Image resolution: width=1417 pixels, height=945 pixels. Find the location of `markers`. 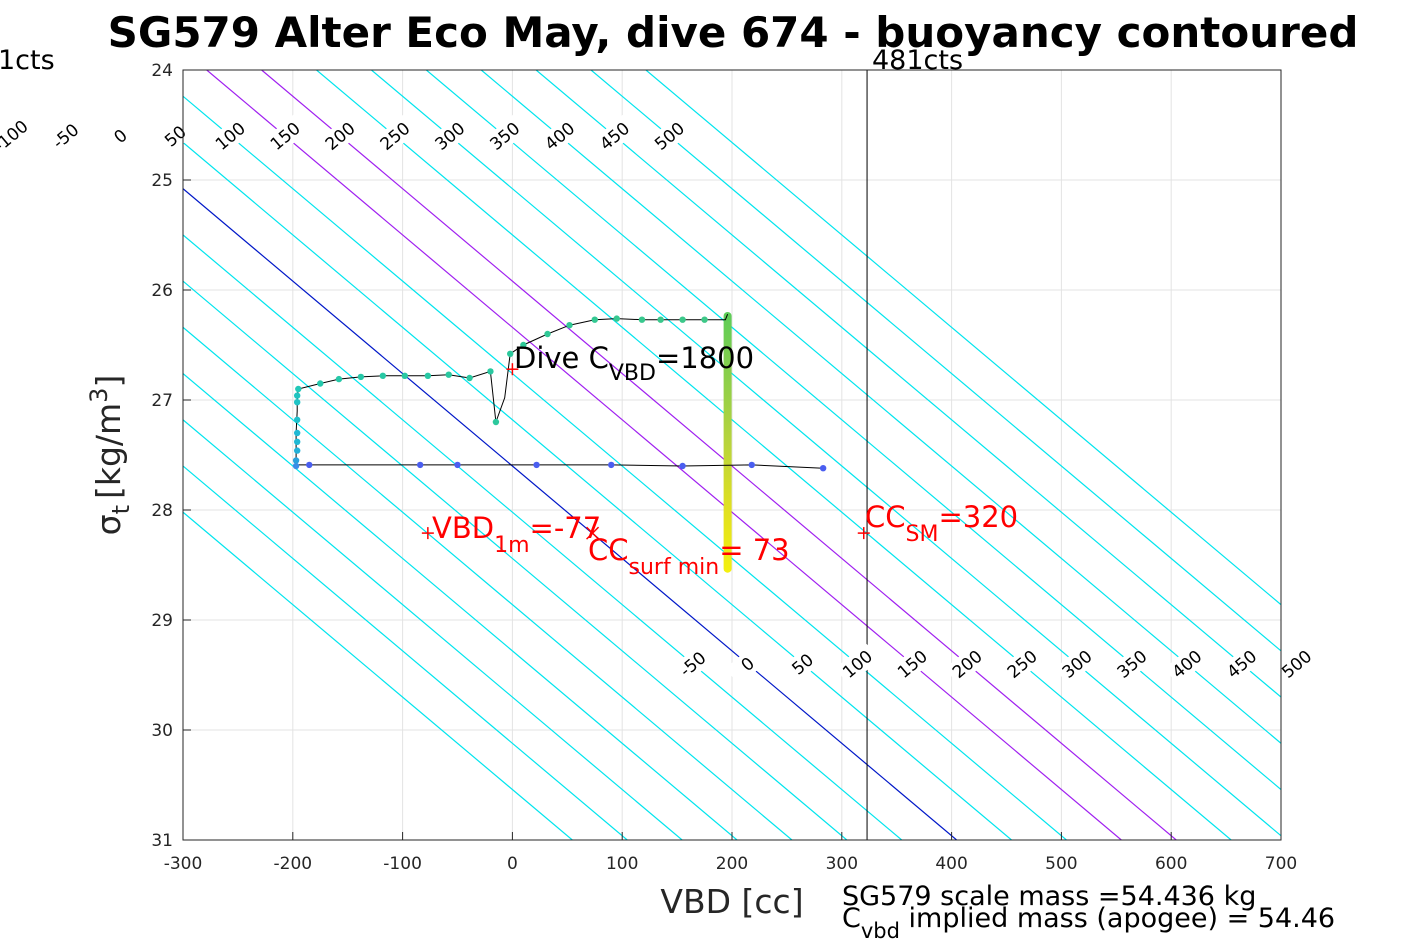

markers is located at coordinates (645, 451).